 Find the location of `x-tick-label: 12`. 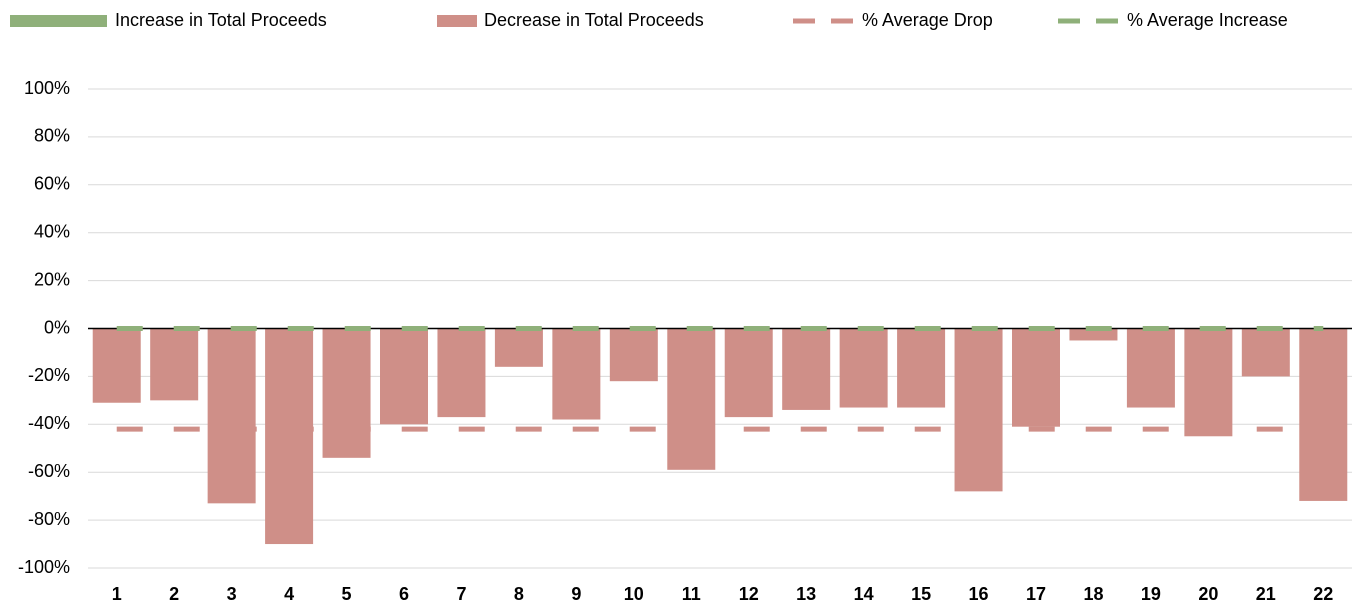

x-tick-label: 12 is located at coordinates (749, 594).